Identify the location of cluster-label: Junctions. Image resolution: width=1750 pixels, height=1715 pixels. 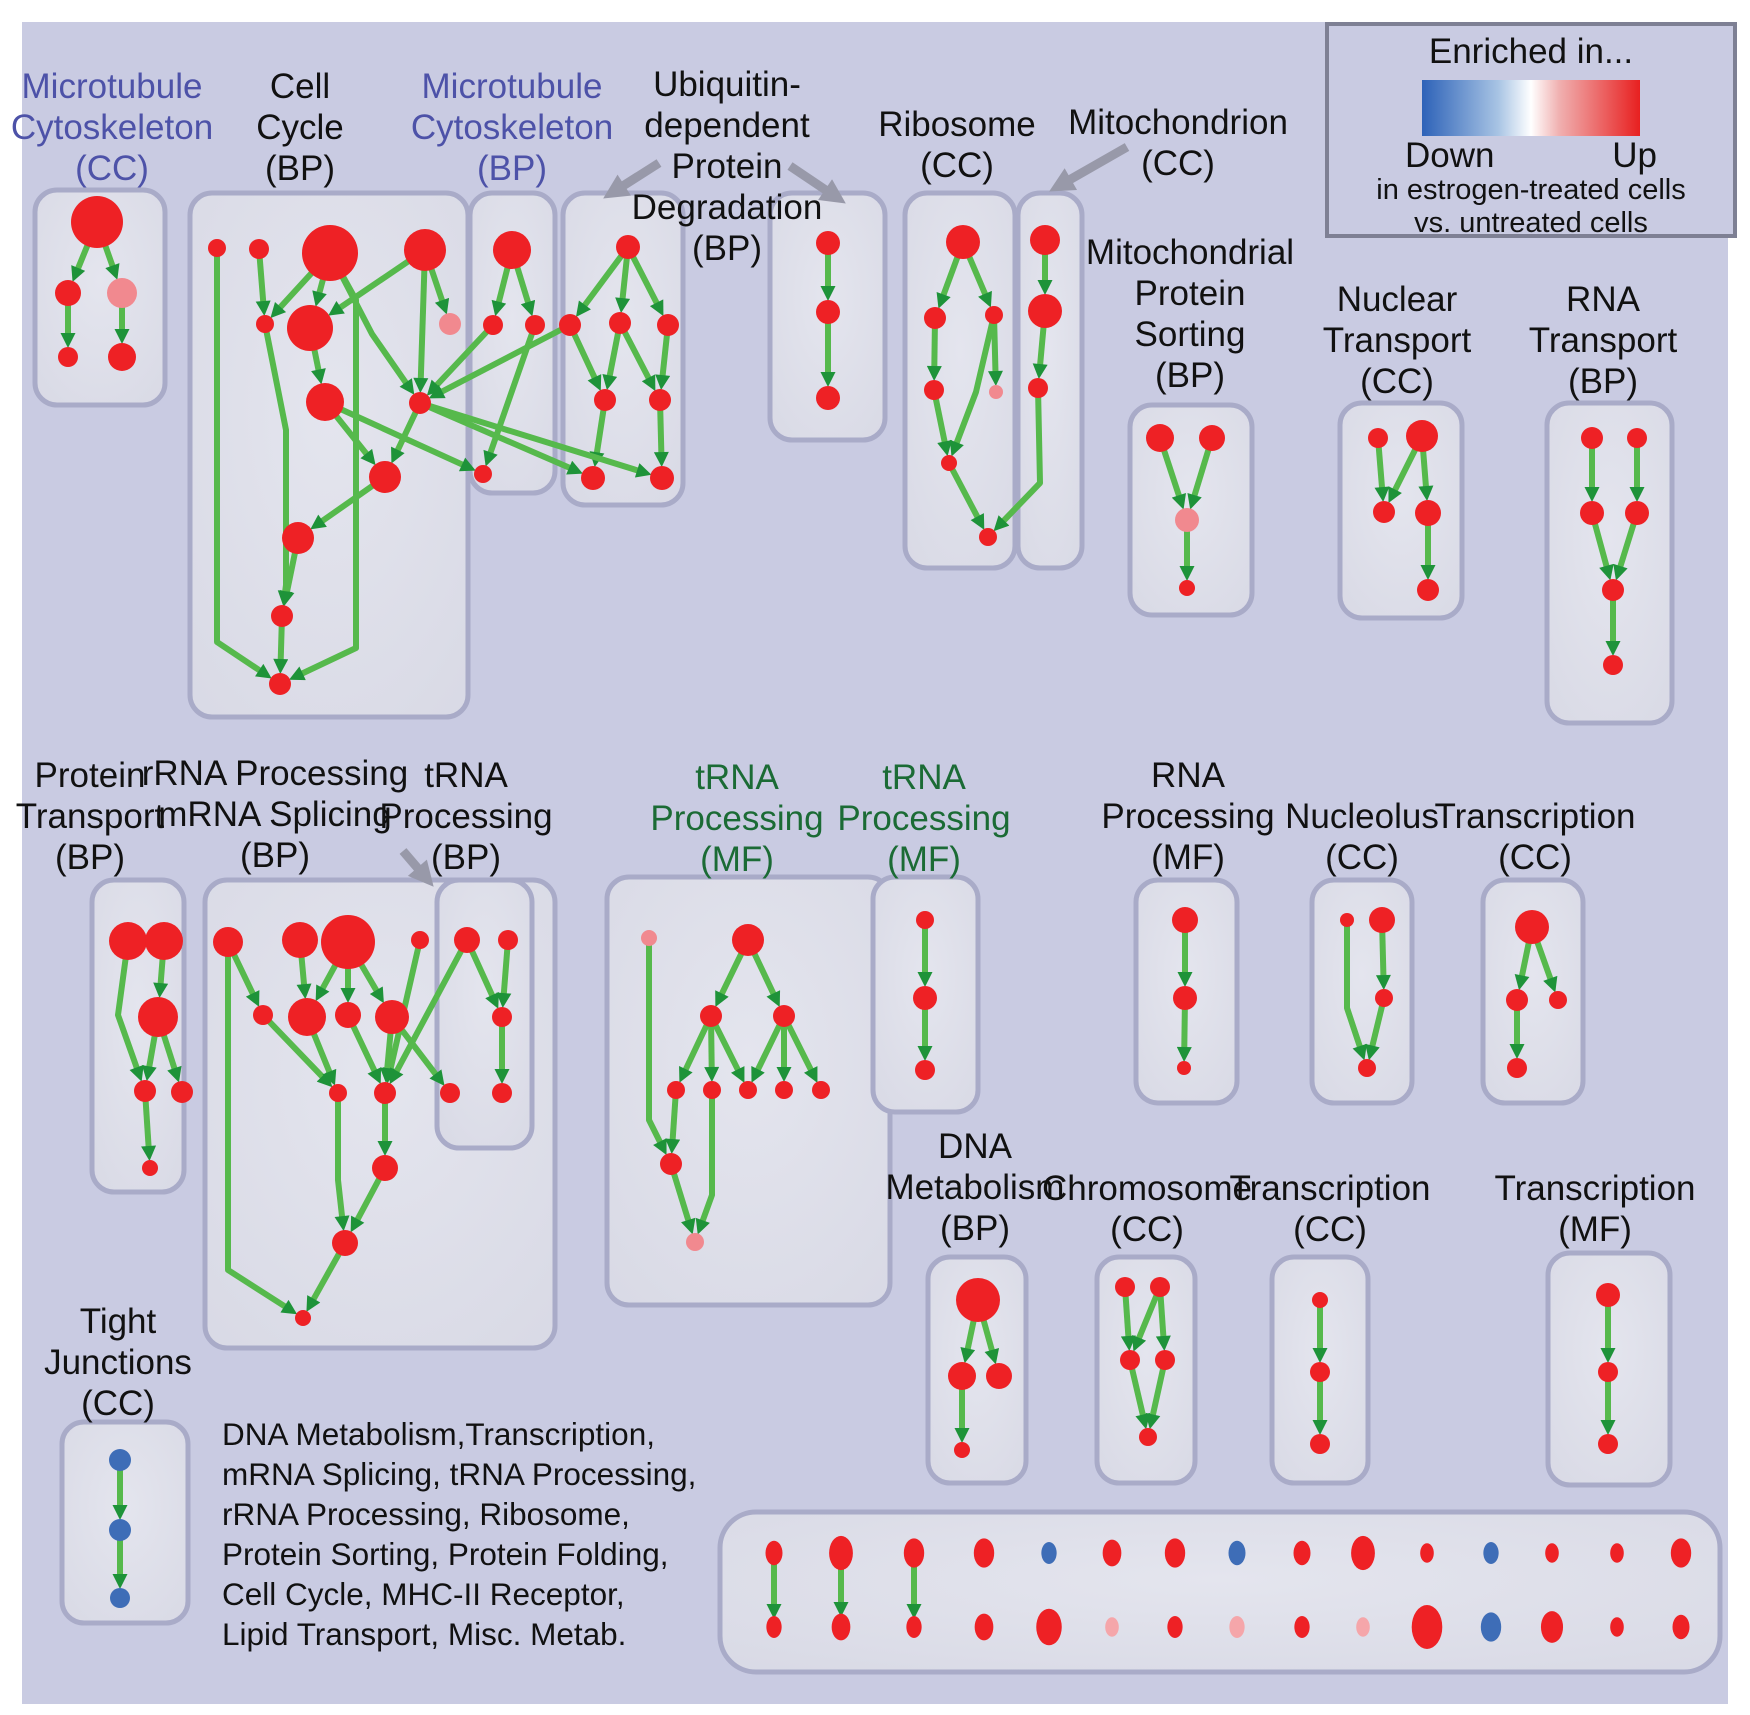
(118, 1362).